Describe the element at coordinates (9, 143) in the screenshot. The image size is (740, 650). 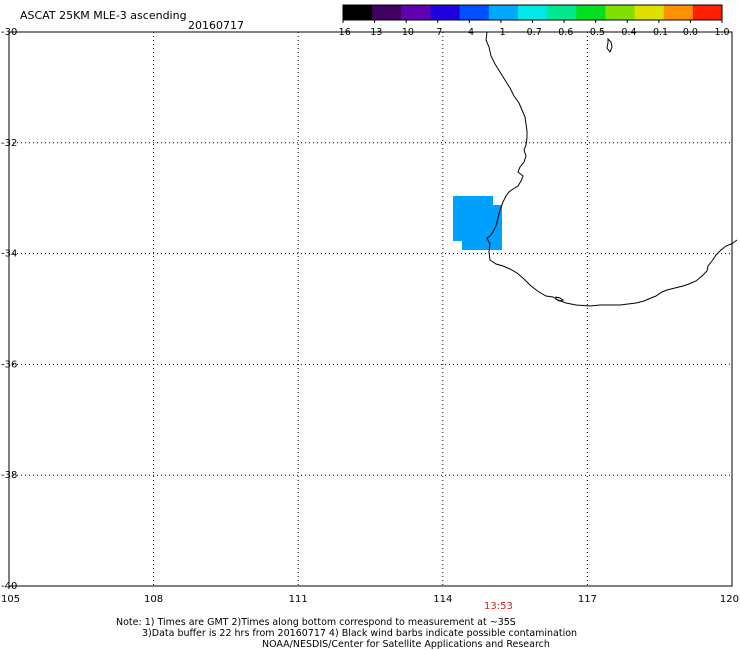
I see `latitude-label: -32` at that location.